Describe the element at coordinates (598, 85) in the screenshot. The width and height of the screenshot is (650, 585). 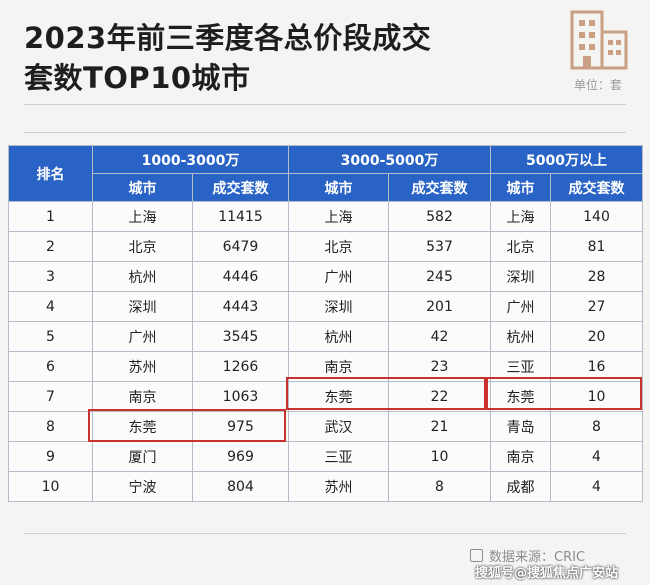
I see `unit-label: 单位：套` at that location.